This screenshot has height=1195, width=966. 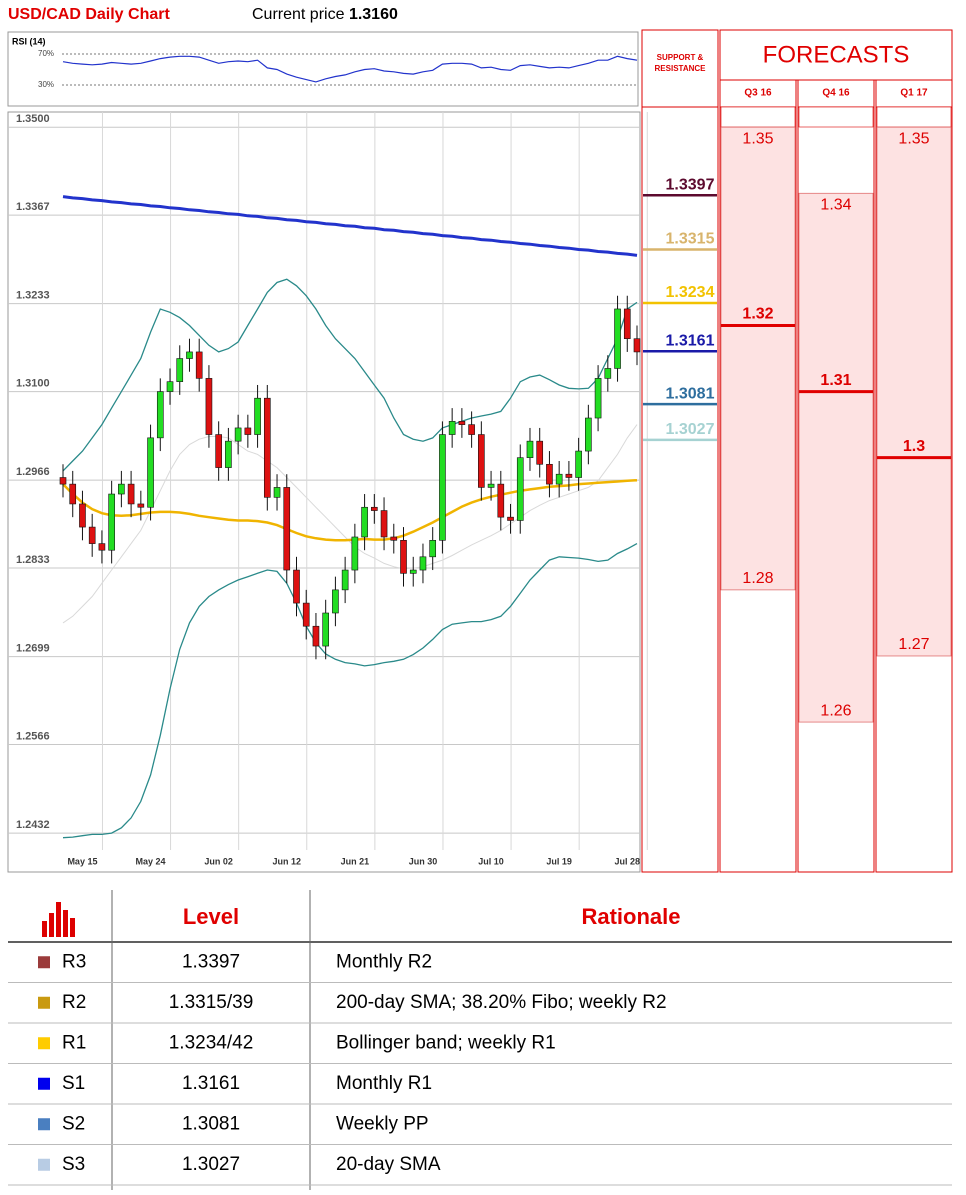 What do you see at coordinates (835, 205) in the screenshot?
I see `forecast-high-label: 1.34` at bounding box center [835, 205].